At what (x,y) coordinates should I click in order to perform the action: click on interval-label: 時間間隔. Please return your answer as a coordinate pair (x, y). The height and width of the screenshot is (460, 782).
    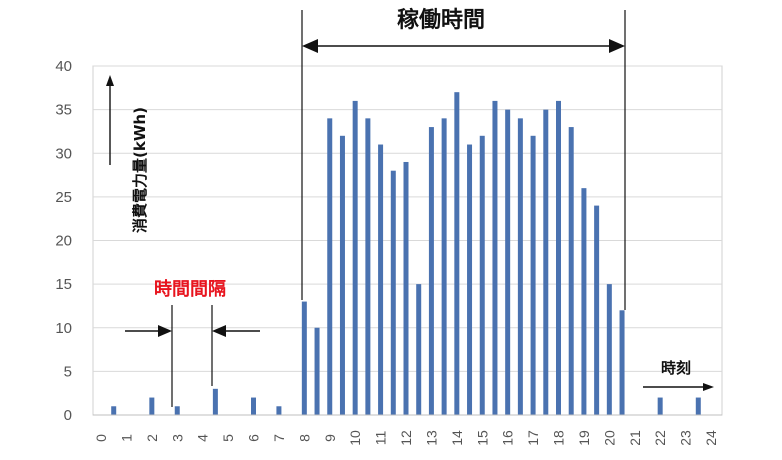
    Looking at the image, I should click on (190, 289).